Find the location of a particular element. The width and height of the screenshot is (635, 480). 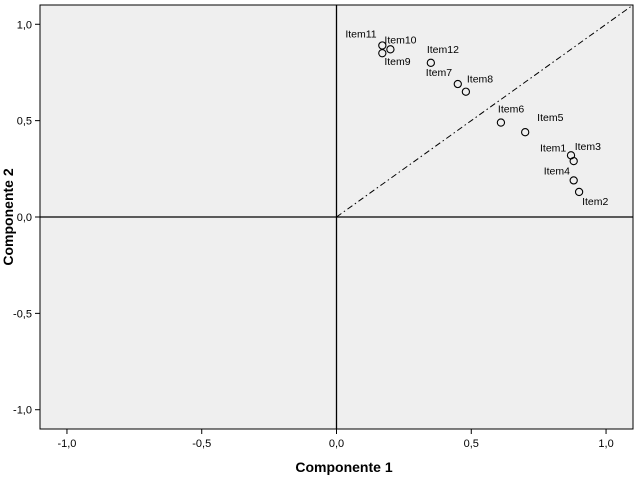

x-axis-ticks: -1,0 -0,5 0,0 0,5 1,0 is located at coordinates (335, 439).